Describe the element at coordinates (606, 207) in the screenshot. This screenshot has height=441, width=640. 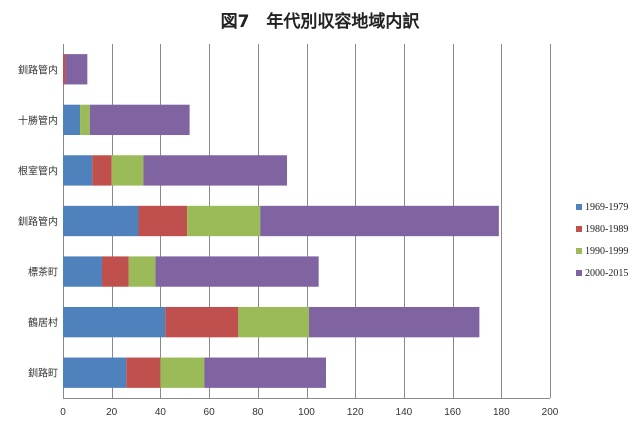
I see `legend-label: 1969-1979` at that location.